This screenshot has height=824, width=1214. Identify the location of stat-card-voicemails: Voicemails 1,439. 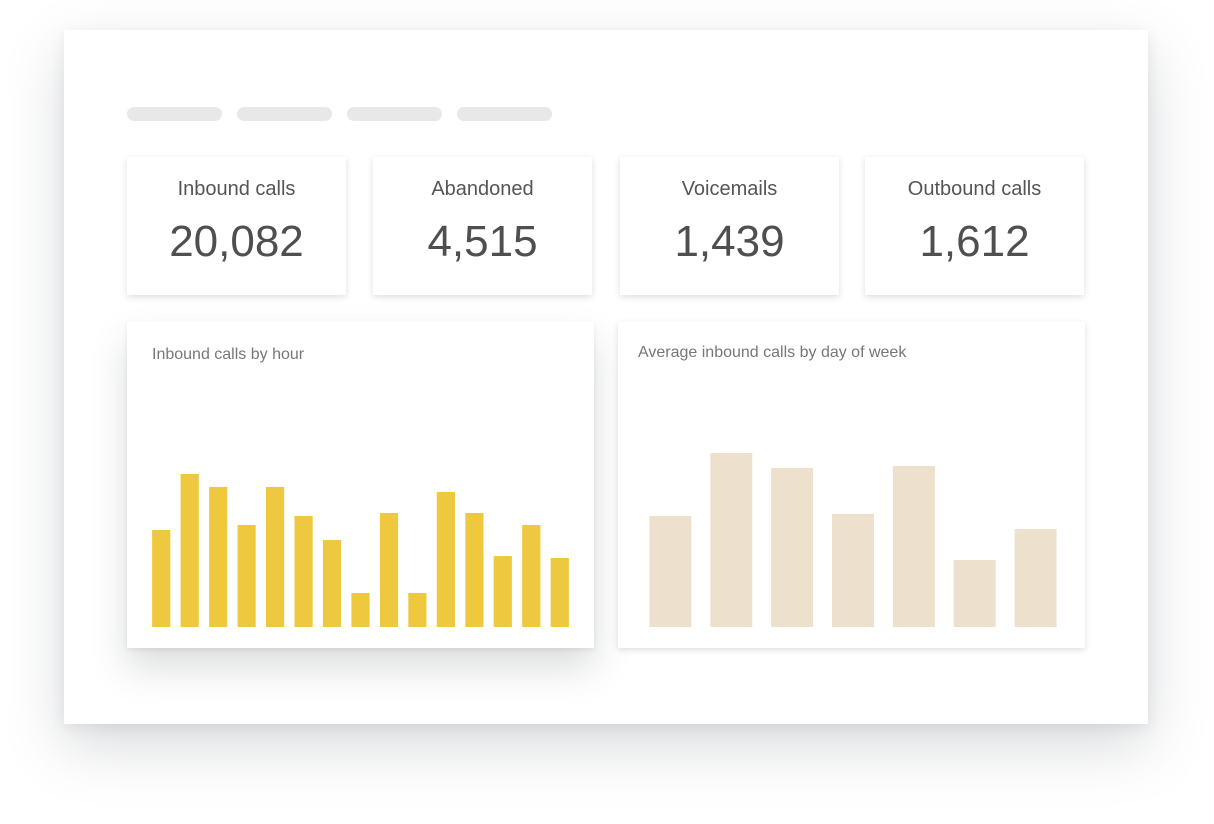
(729, 226).